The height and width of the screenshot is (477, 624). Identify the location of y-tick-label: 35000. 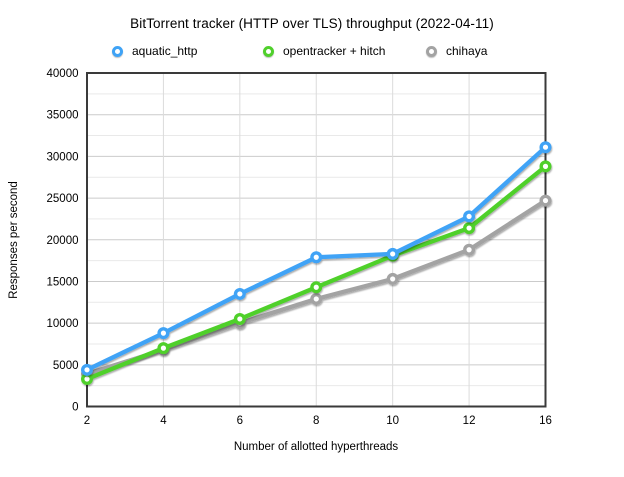
(63, 116).